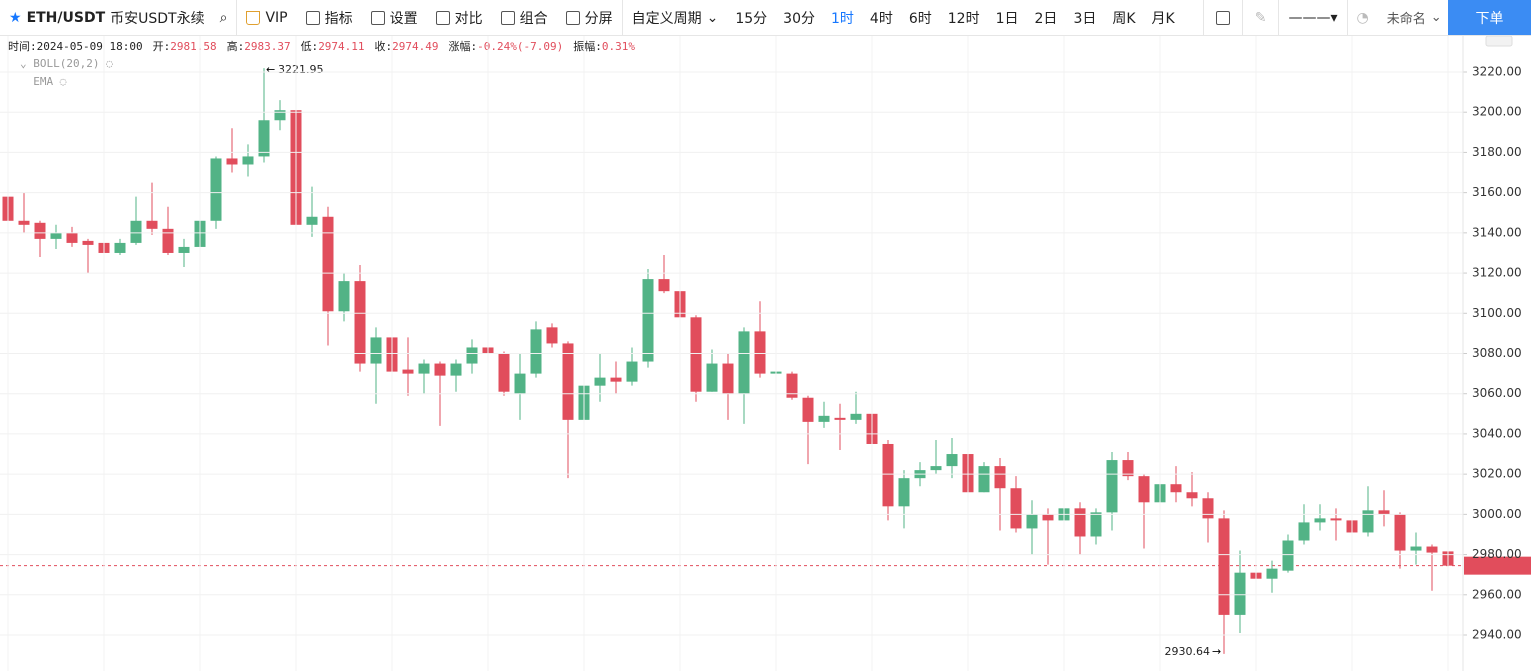 Image resolution: width=1531 pixels, height=671 pixels. Describe the element at coordinates (1046, 18) in the screenshot. I see `period: 2日` at that location.